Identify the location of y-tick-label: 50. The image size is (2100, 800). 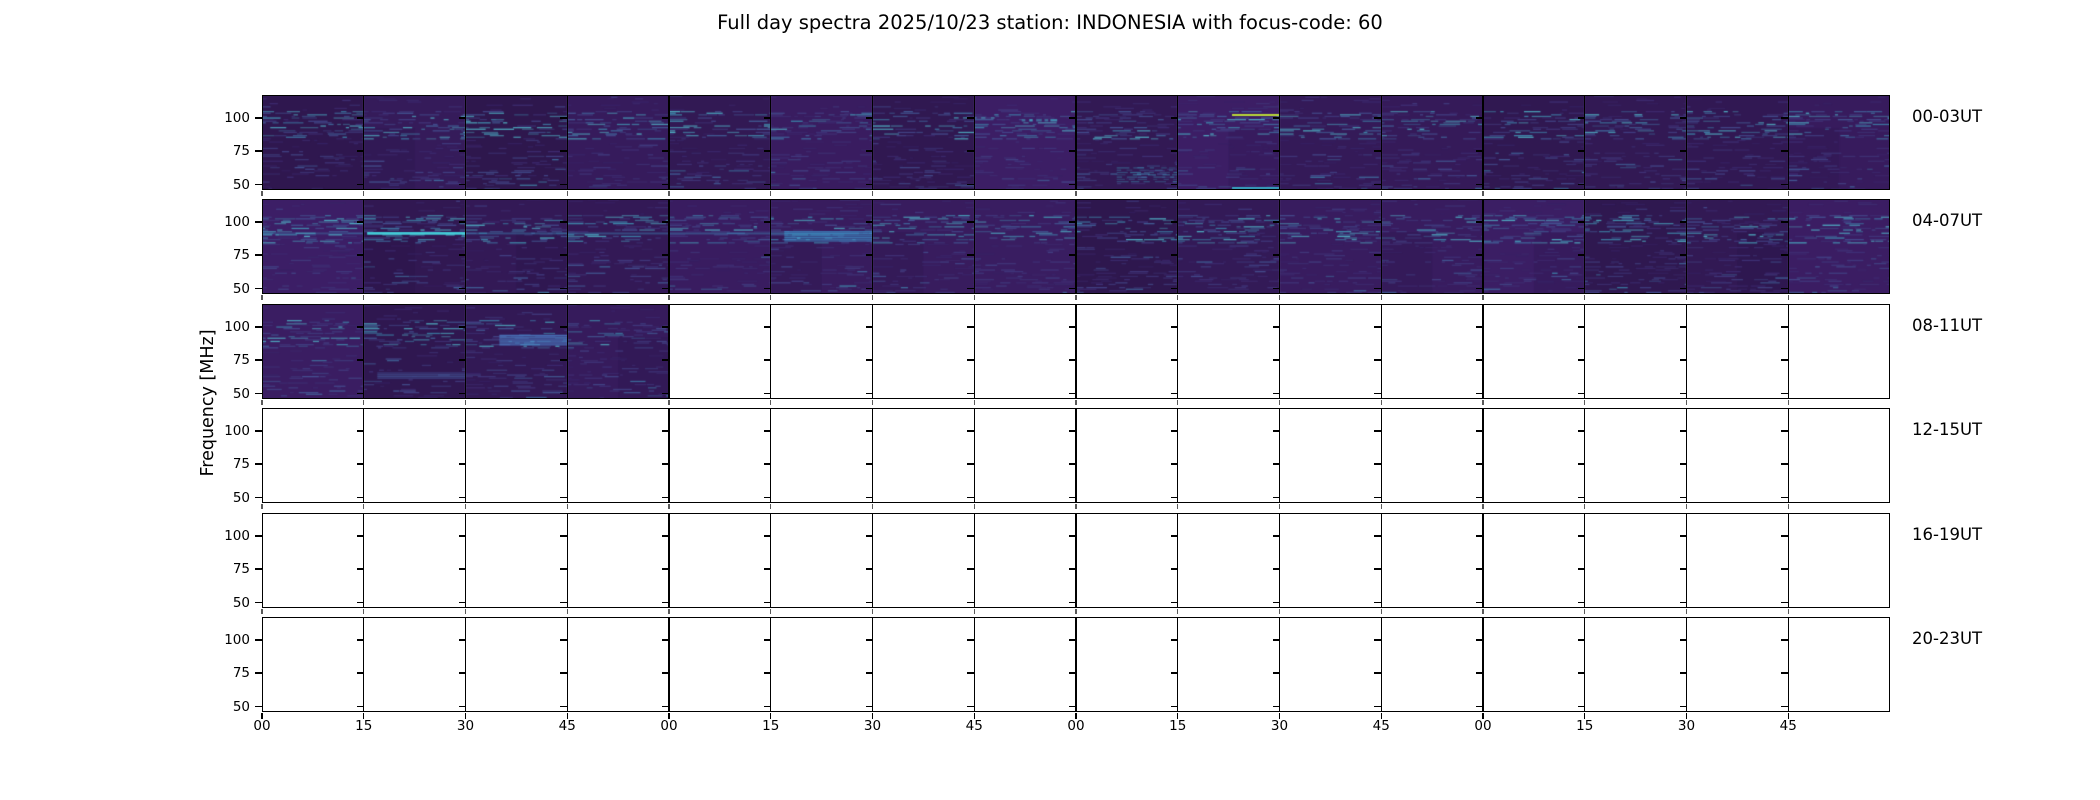
(241, 497).